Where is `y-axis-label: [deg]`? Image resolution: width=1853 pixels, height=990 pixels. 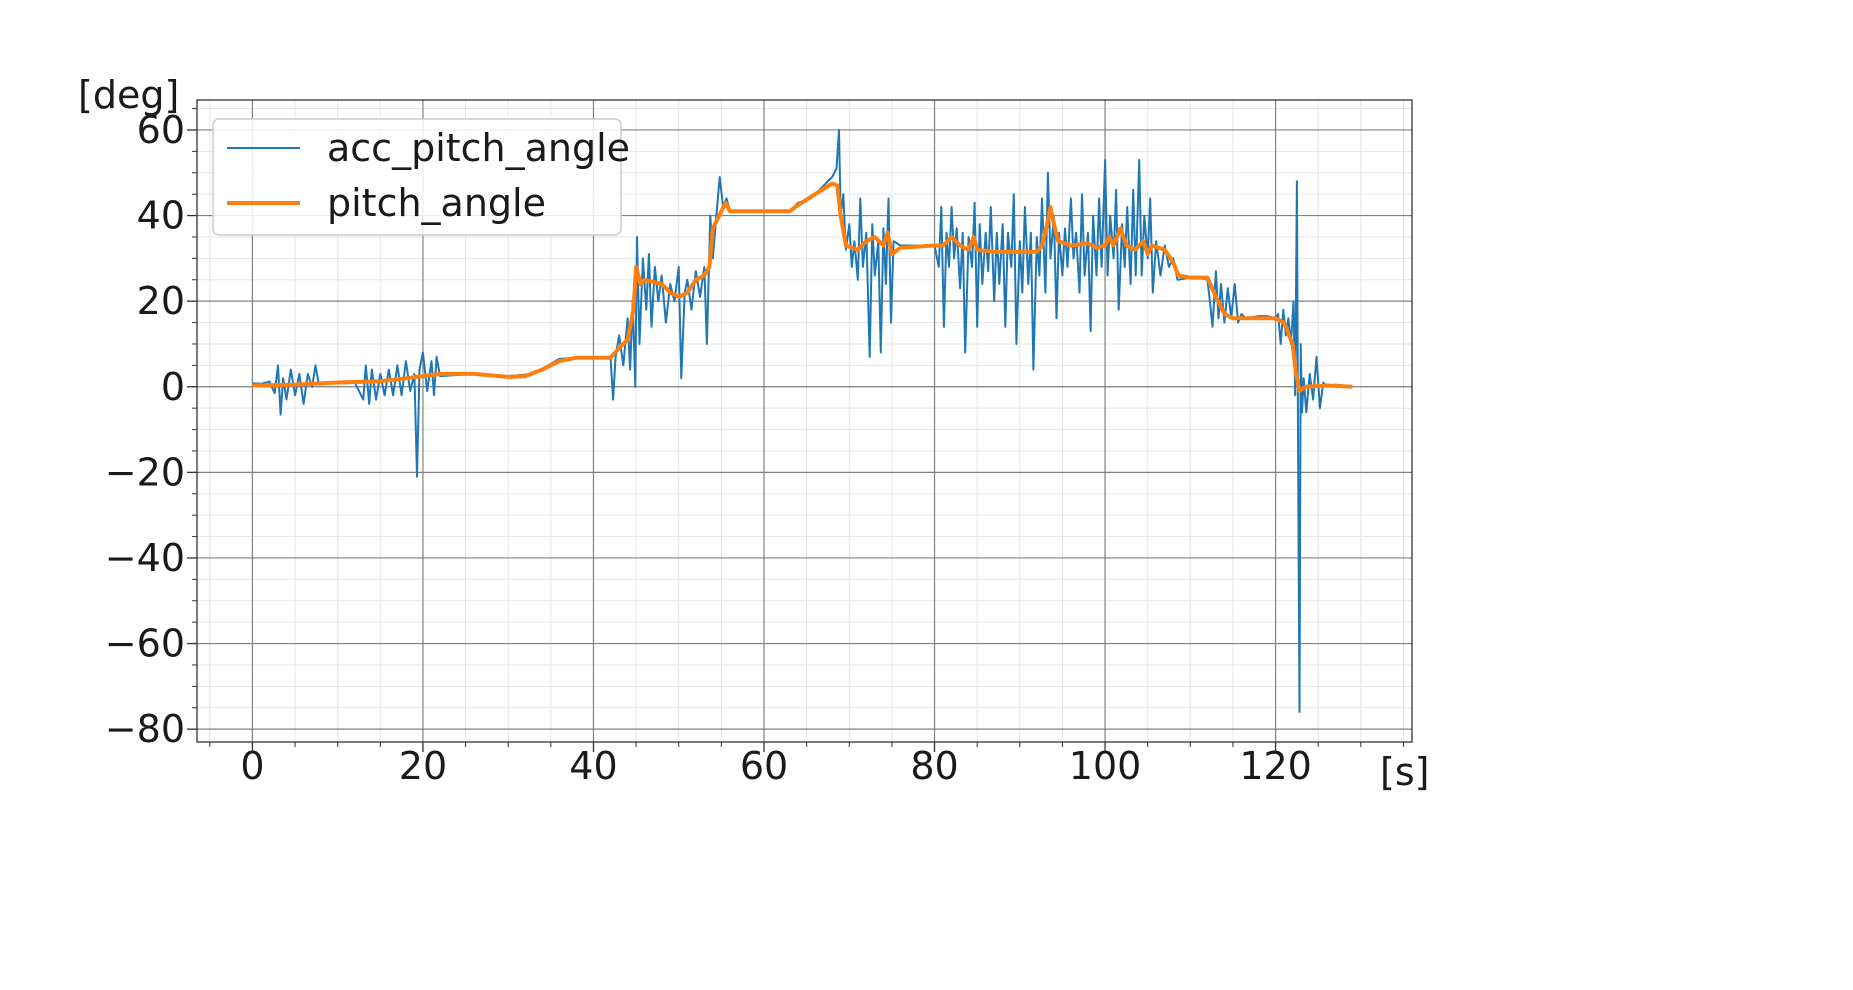 y-axis-label: [deg] is located at coordinates (128, 95).